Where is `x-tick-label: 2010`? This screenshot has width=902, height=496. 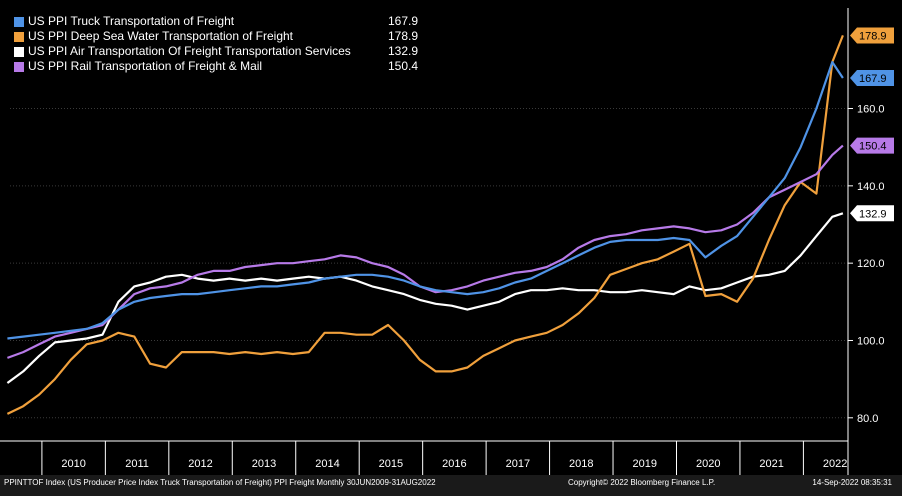
x-tick-label: 2010 is located at coordinates (73, 464).